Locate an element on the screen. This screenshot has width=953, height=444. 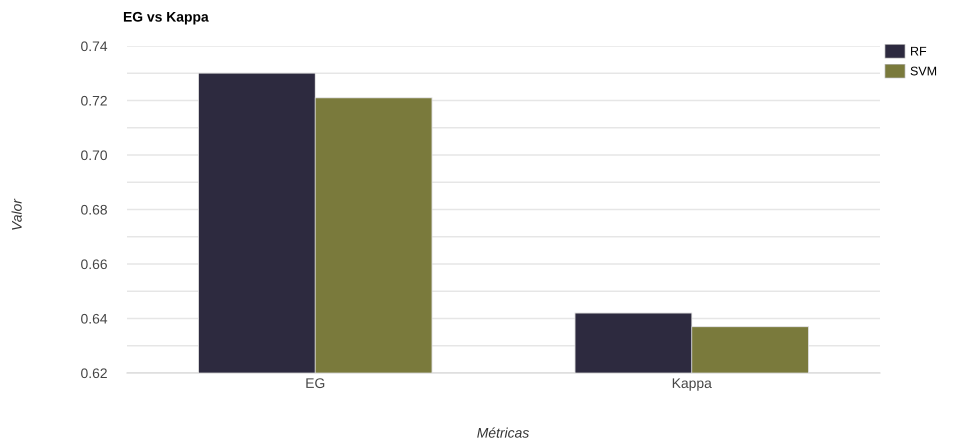
y-tick-label: 0.68 is located at coordinates (94, 209).